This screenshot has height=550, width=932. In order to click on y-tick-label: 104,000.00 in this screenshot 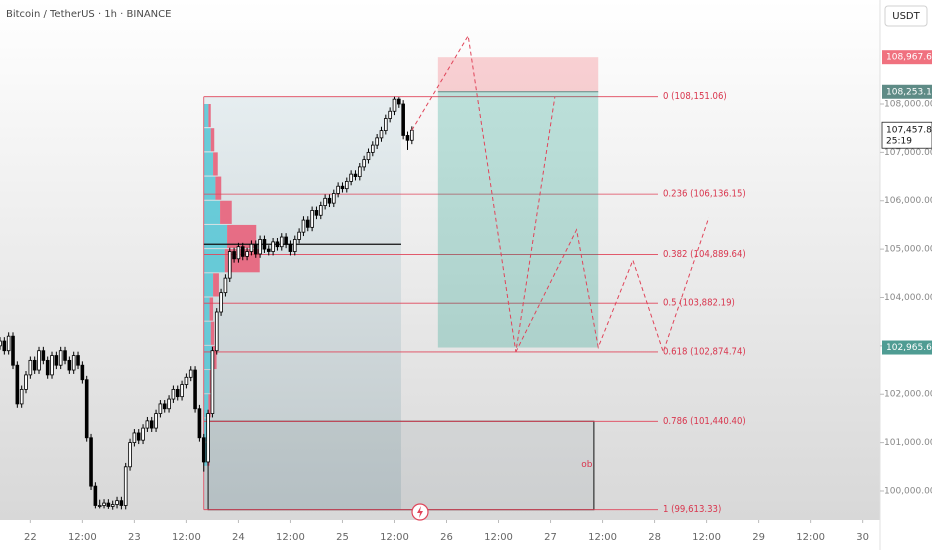, I will do `click(908, 298)`.